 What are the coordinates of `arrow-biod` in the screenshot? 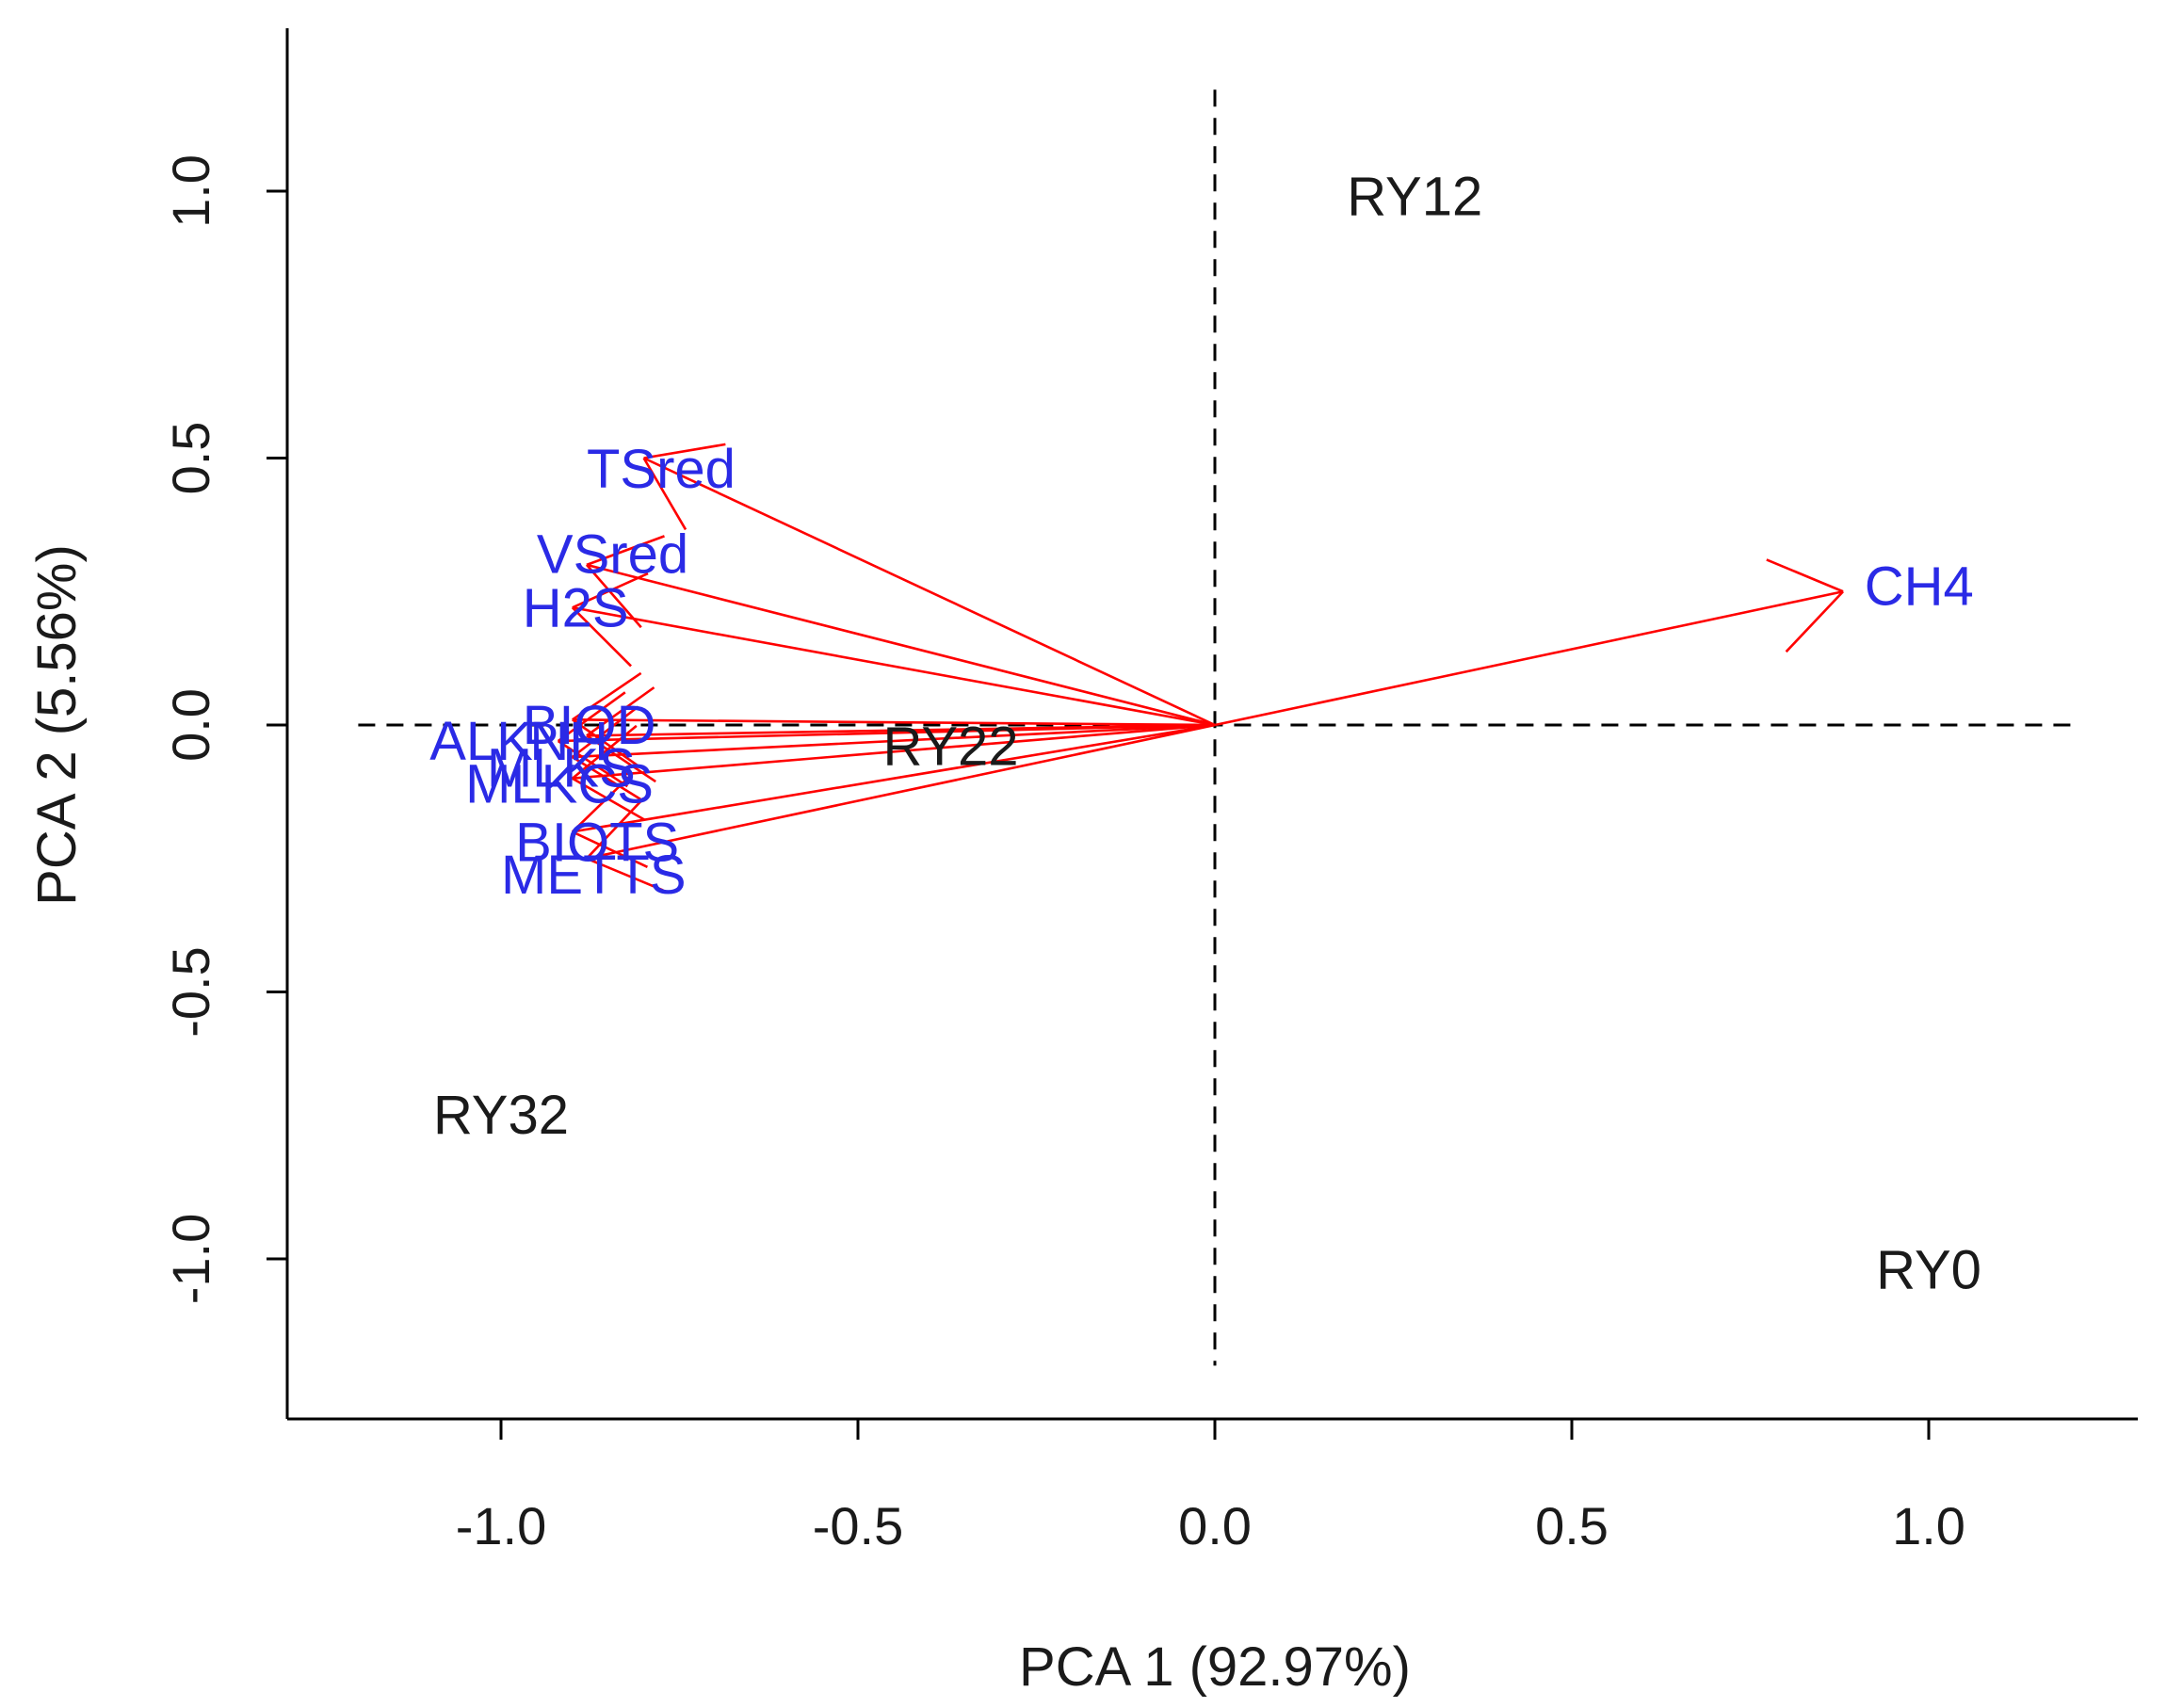 It's located at (894, 719).